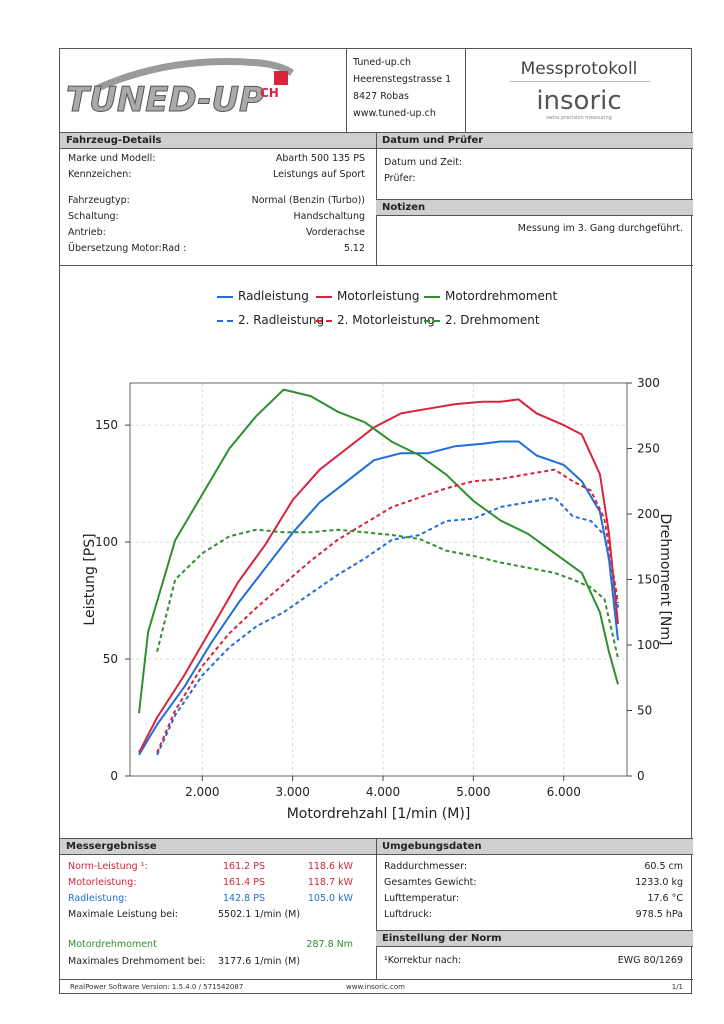  I want to click on vehicle-value: Abarth 500 135 PS, so click(320, 158).